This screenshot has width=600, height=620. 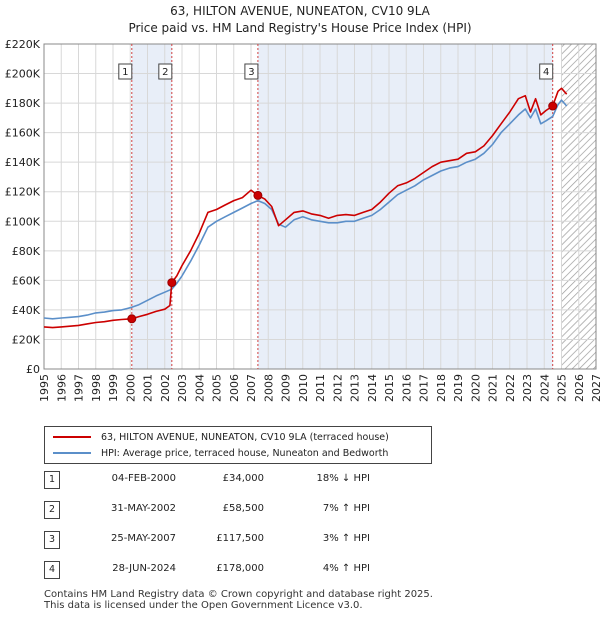 What do you see at coordinates (52, 480) in the screenshot?
I see `transaction-number: 1` at bounding box center [52, 480].